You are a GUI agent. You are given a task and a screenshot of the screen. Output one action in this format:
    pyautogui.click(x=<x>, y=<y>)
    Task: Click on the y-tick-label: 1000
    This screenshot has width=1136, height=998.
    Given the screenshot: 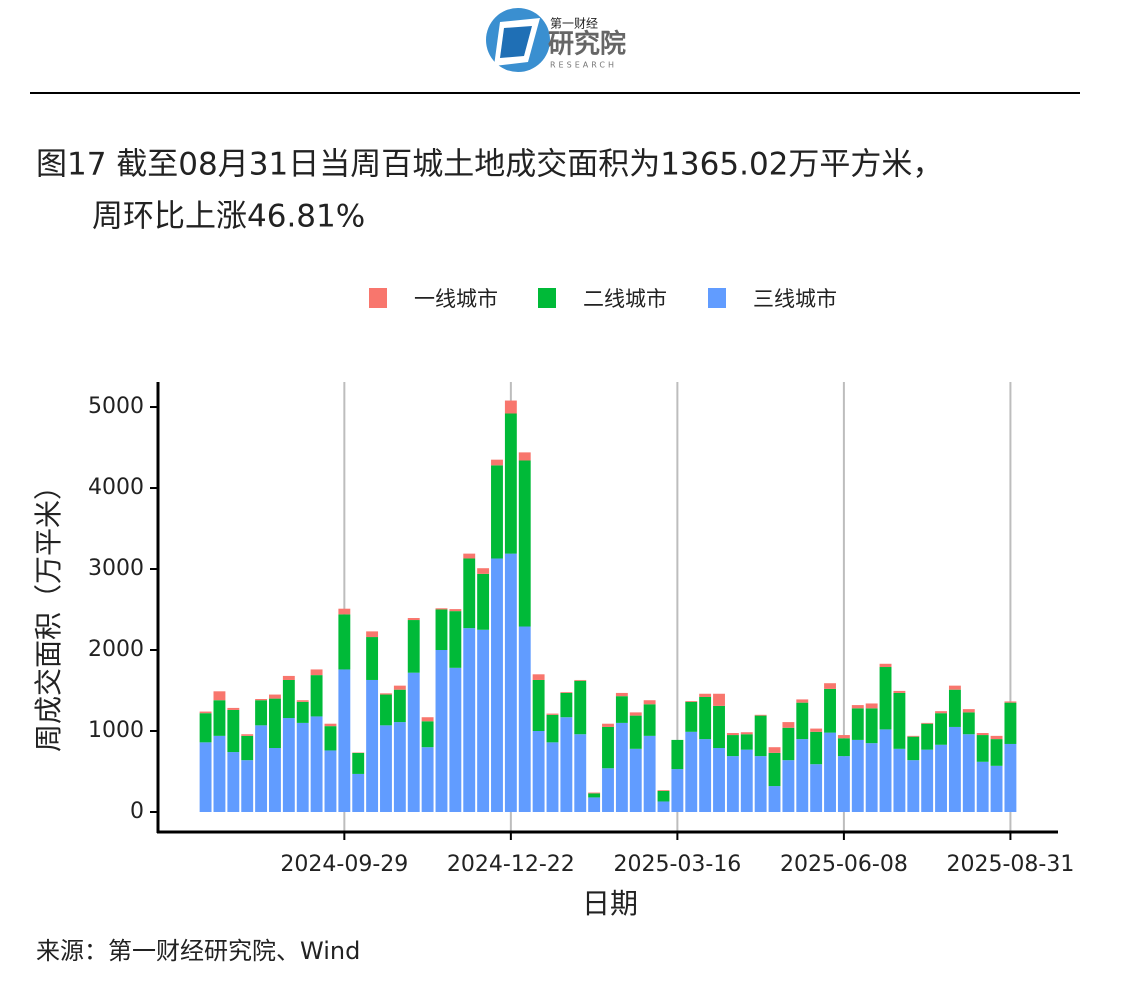 What is the action you would take?
    pyautogui.click(x=116, y=730)
    